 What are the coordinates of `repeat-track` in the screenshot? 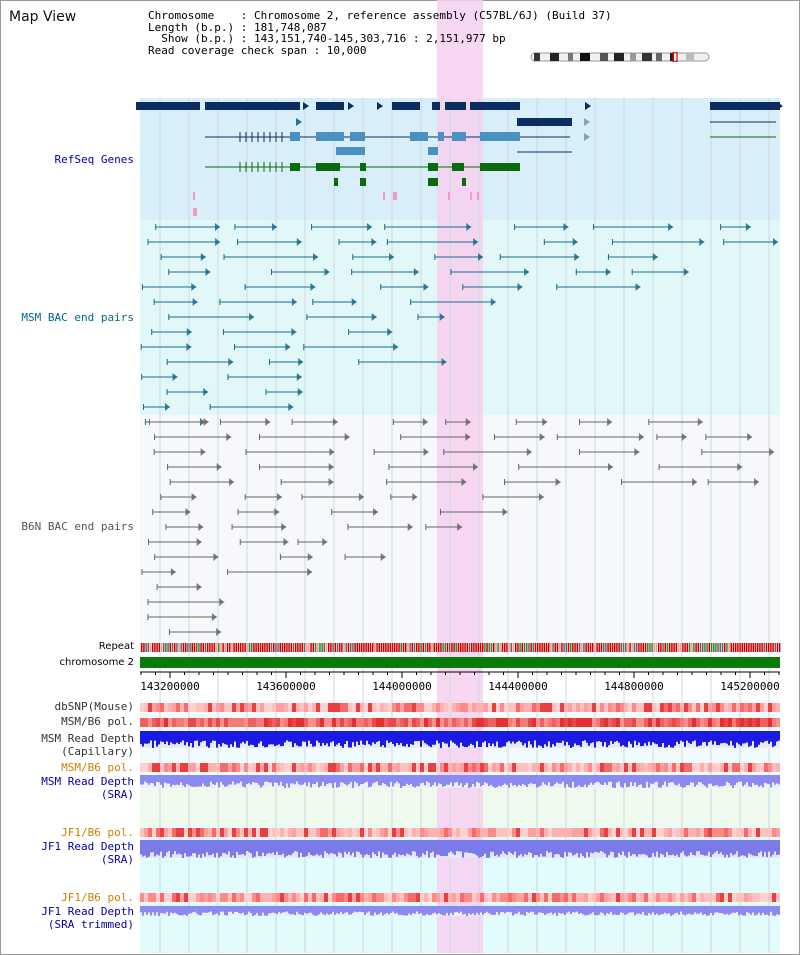 It's located at (460, 647).